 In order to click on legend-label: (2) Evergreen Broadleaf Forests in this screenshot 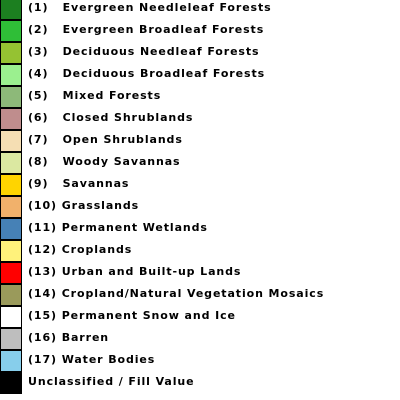, I will do `click(146, 29)`.